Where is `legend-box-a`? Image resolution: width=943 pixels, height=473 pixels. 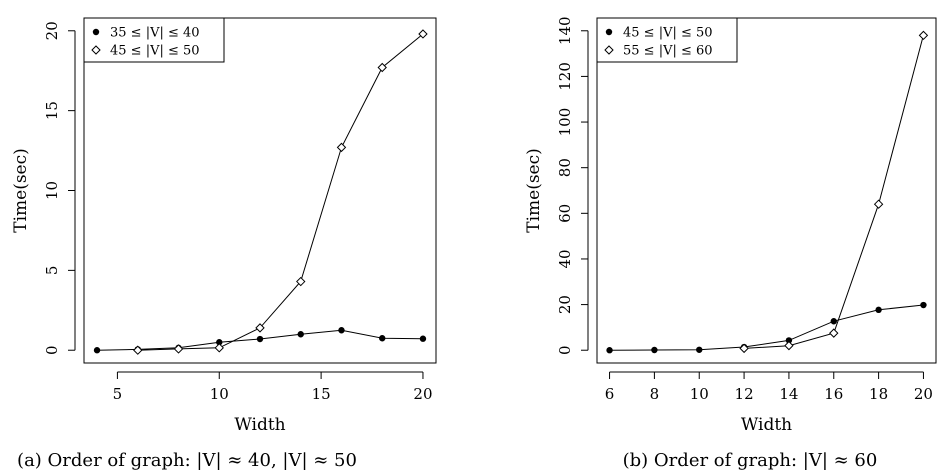
legend-box-a is located at coordinates (154, 40).